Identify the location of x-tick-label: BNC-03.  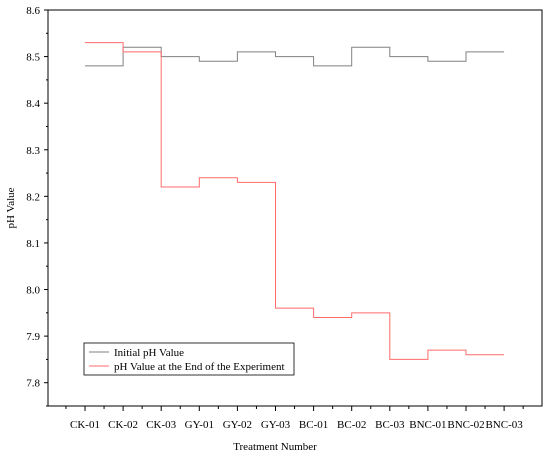
(504, 425).